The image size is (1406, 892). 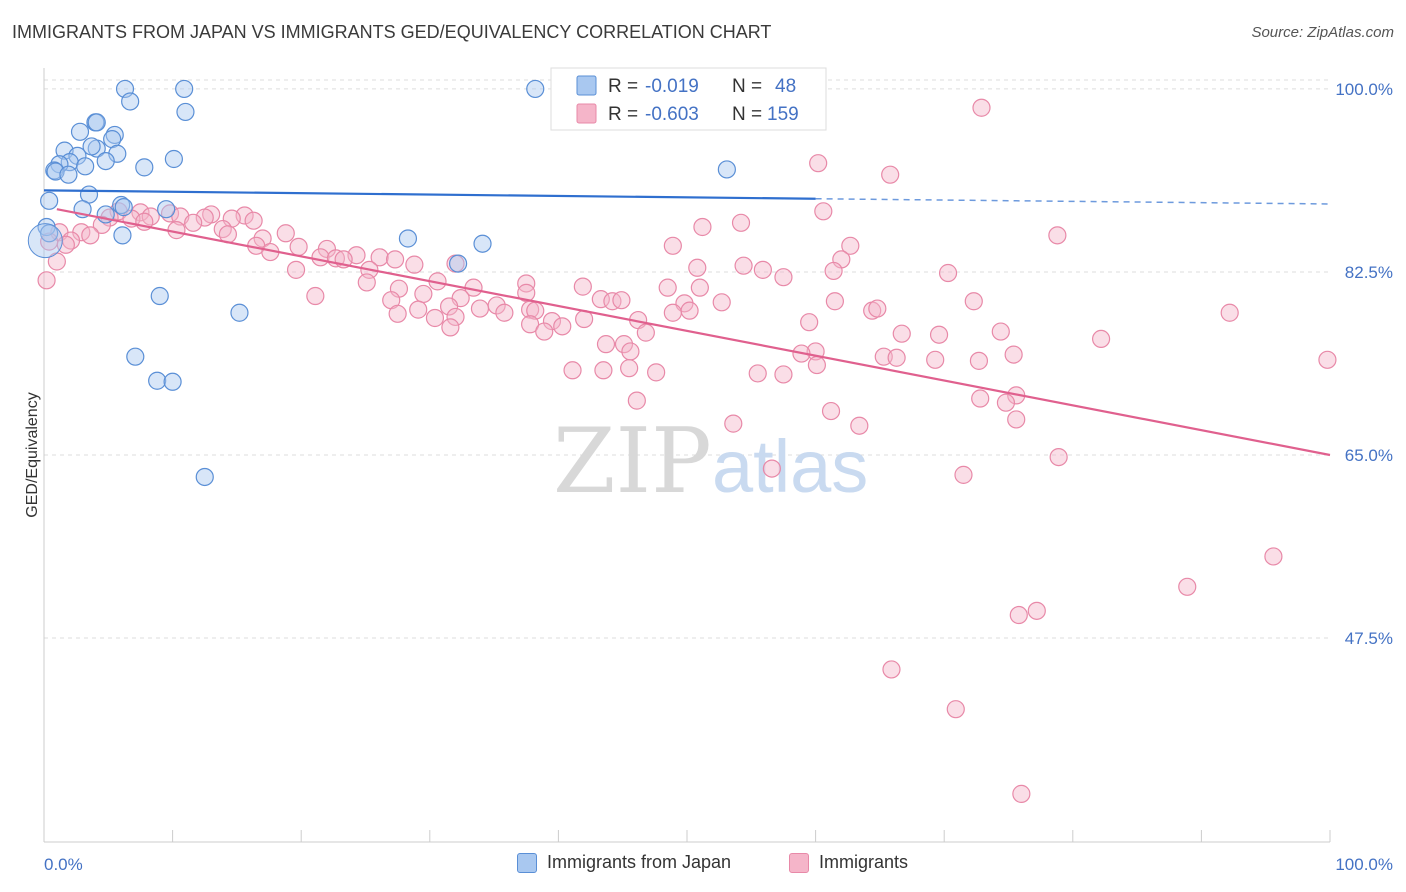 I want to click on x-tick-label-min: 0.0%, so click(x=63, y=864).